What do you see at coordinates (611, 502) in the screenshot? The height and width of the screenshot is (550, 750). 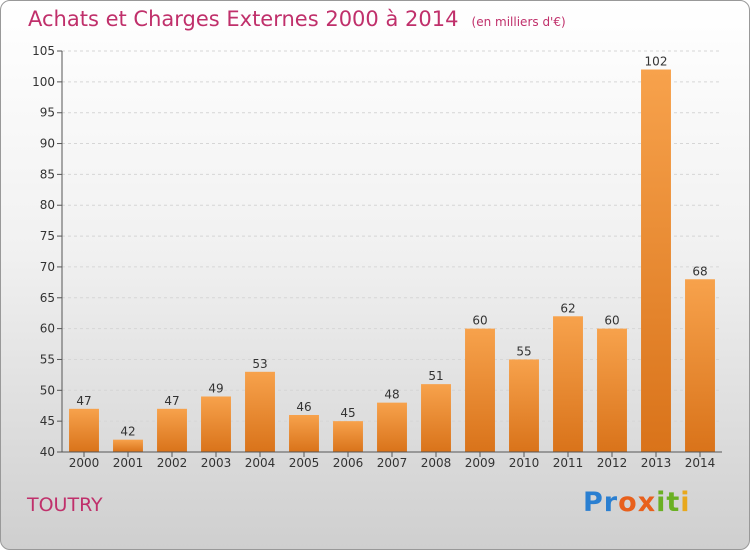 I see `logo-letter: r` at bounding box center [611, 502].